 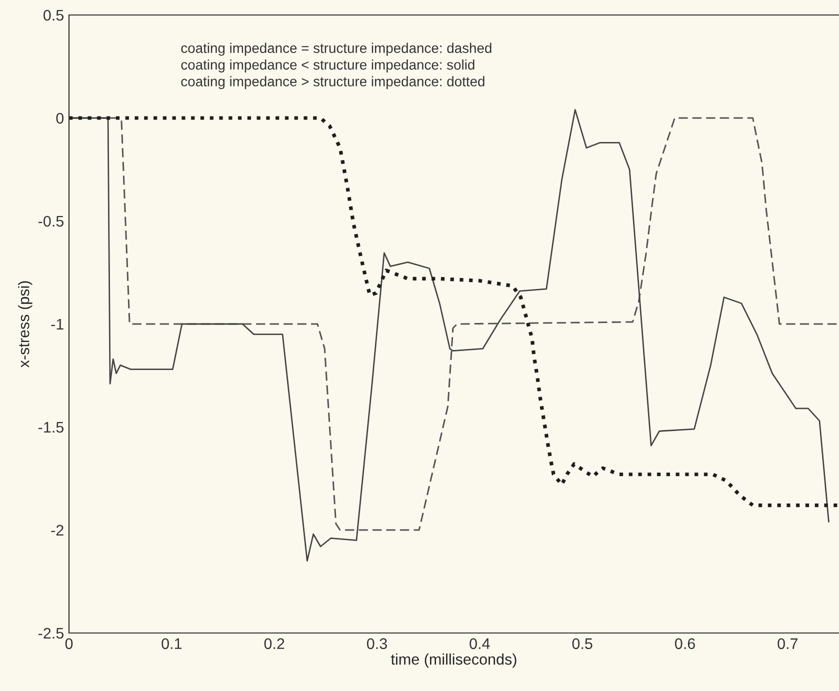 I want to click on x-tick-label: 0.4, so click(x=480, y=644).